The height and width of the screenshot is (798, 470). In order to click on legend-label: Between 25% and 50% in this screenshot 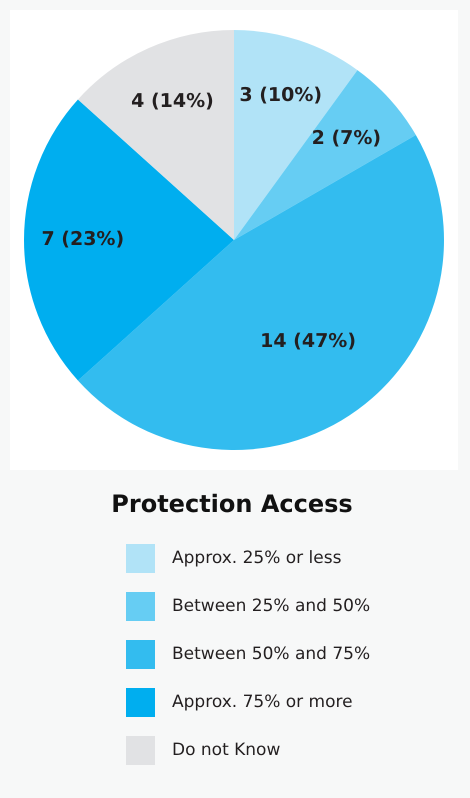, I will do `click(271, 606)`.